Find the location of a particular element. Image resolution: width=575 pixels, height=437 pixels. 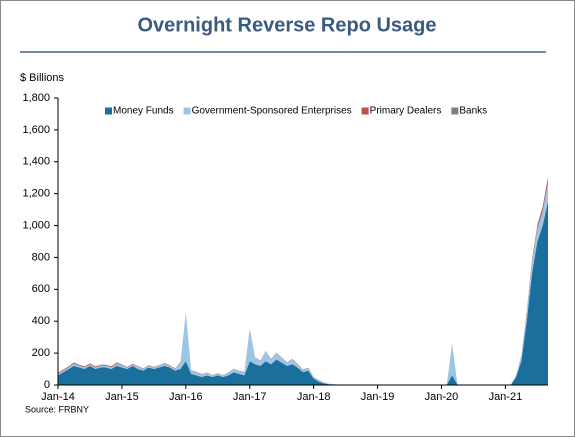

y-tick-label: 0 is located at coordinates (47, 385).